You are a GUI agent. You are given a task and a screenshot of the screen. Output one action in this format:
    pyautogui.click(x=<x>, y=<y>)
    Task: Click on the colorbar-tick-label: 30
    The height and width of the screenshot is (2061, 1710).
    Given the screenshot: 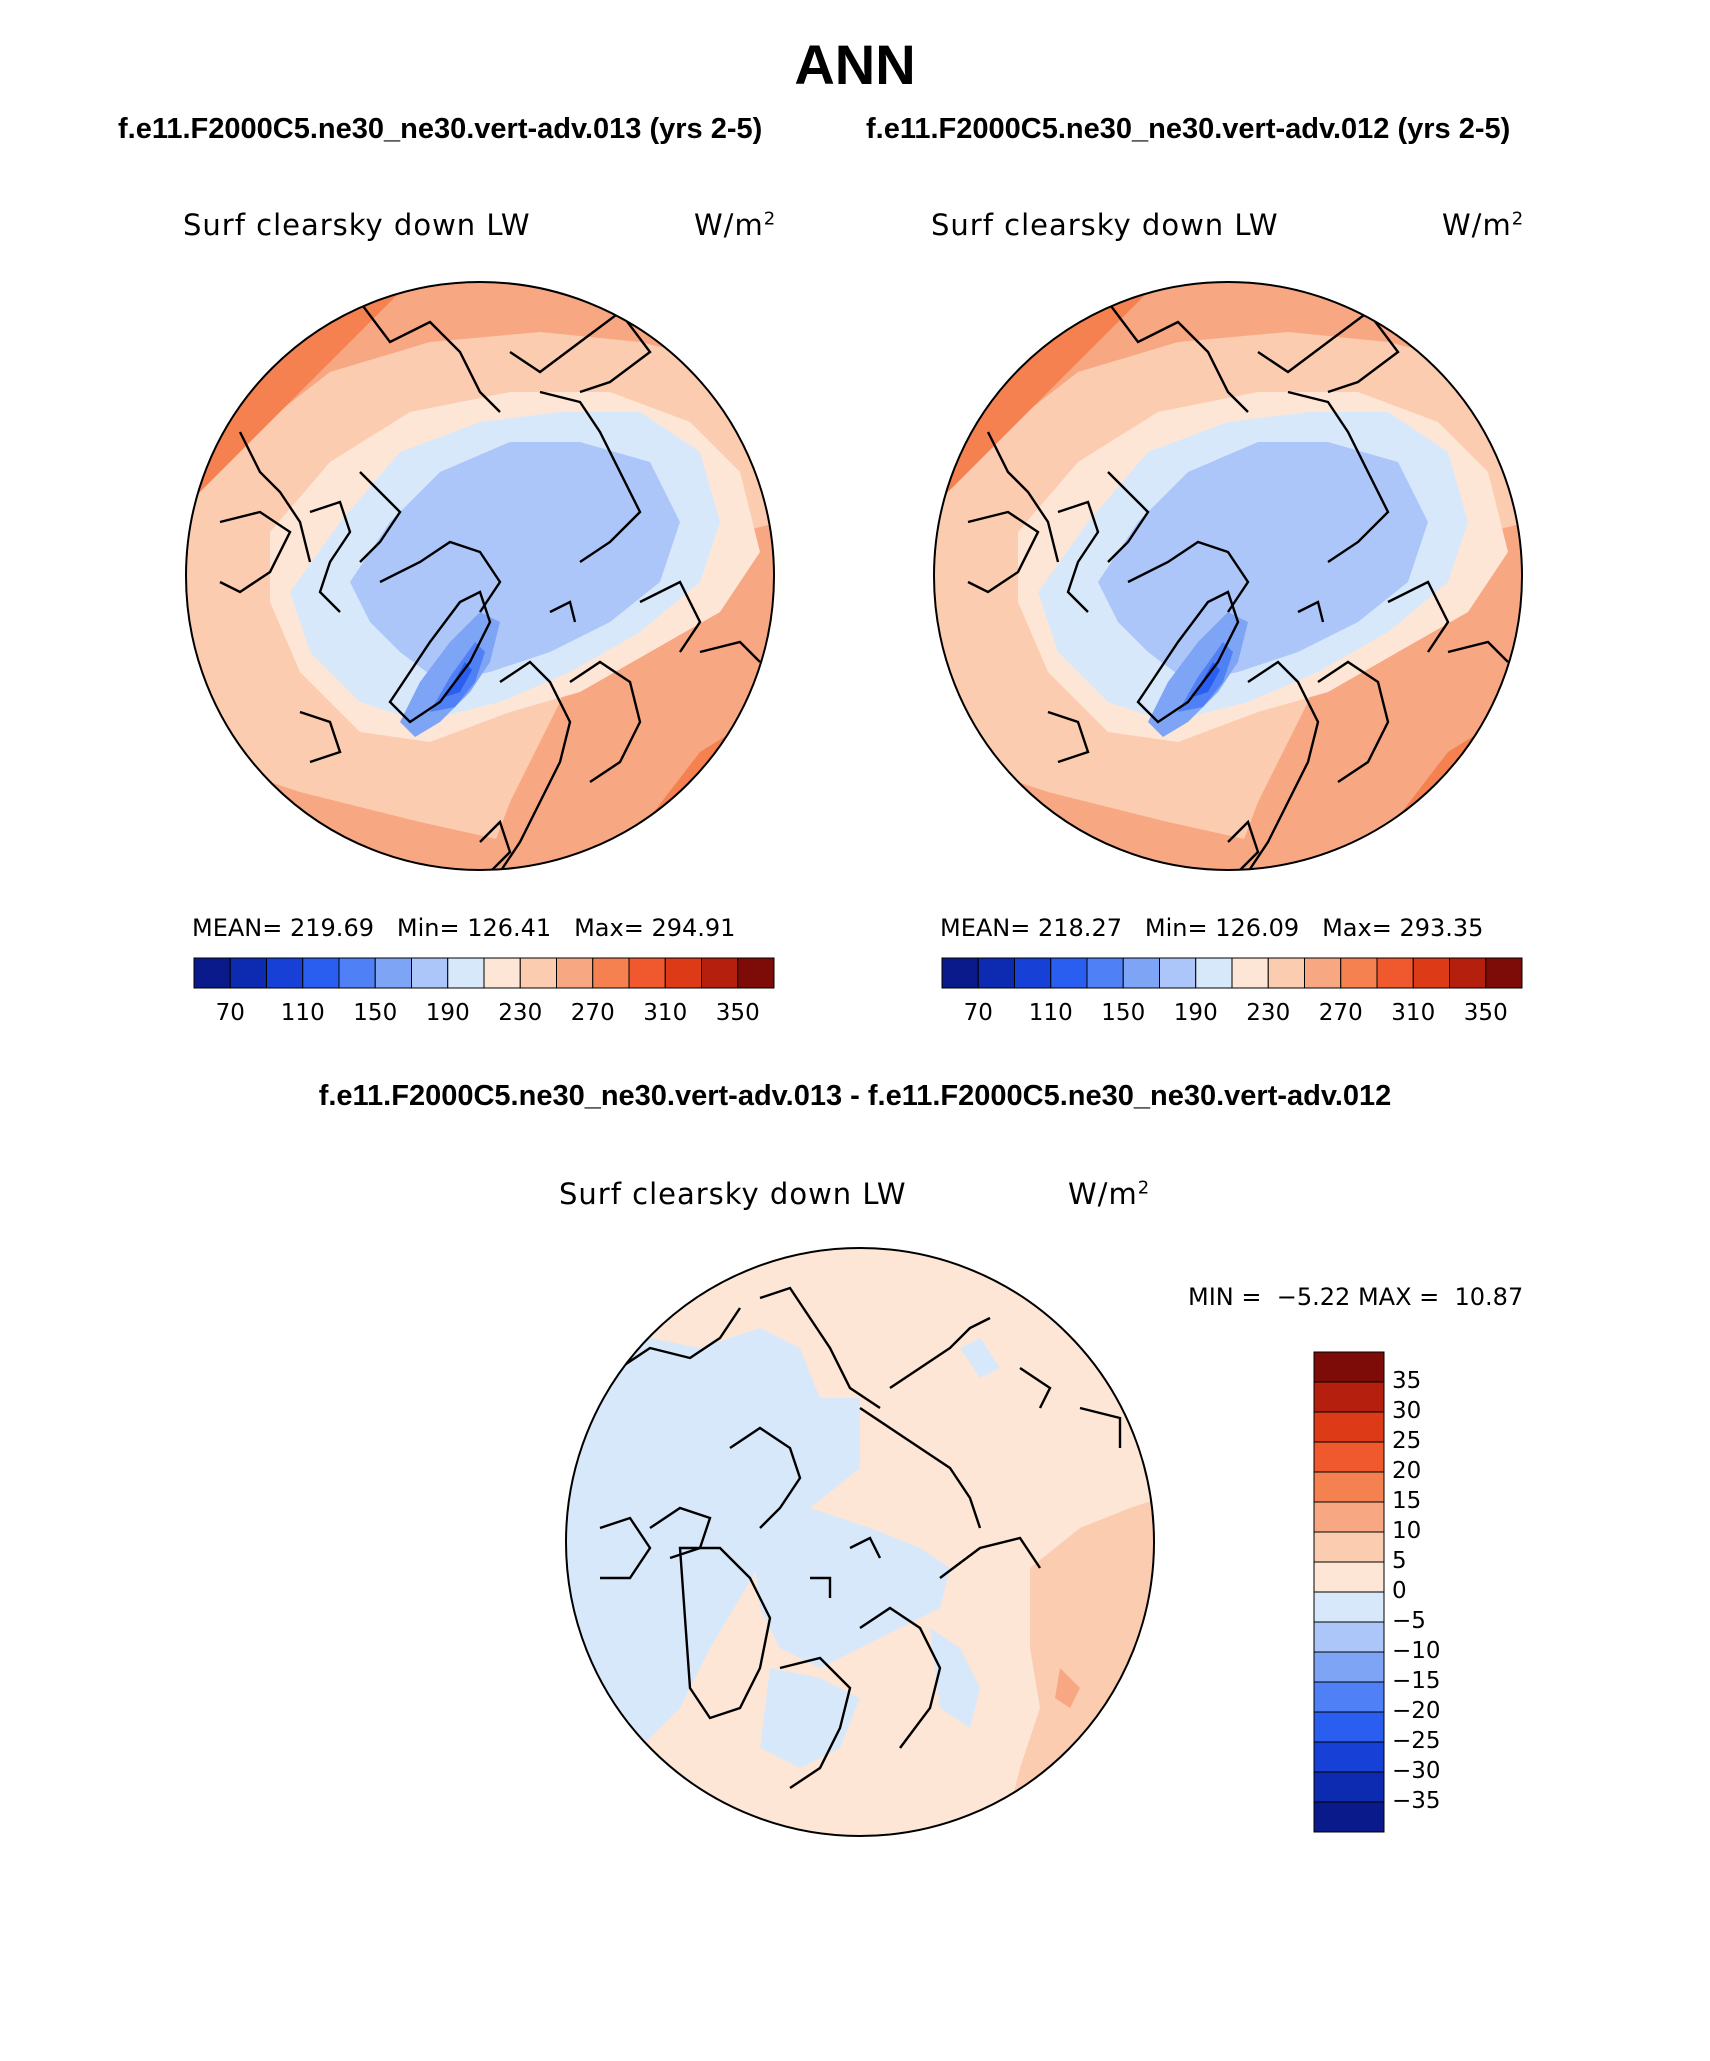 What is the action you would take?
    pyautogui.click(x=1407, y=1411)
    